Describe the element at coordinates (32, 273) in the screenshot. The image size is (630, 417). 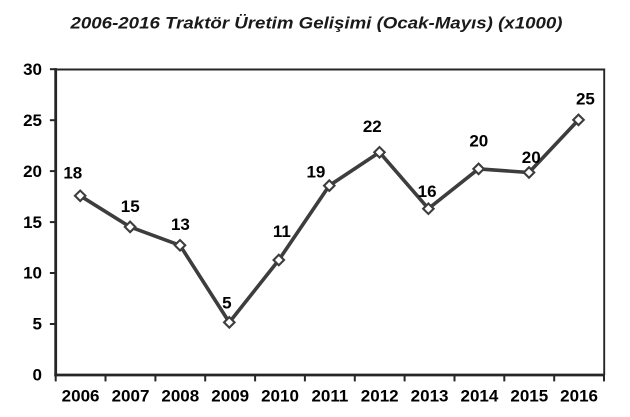
I see `svg-text: 10` at that location.